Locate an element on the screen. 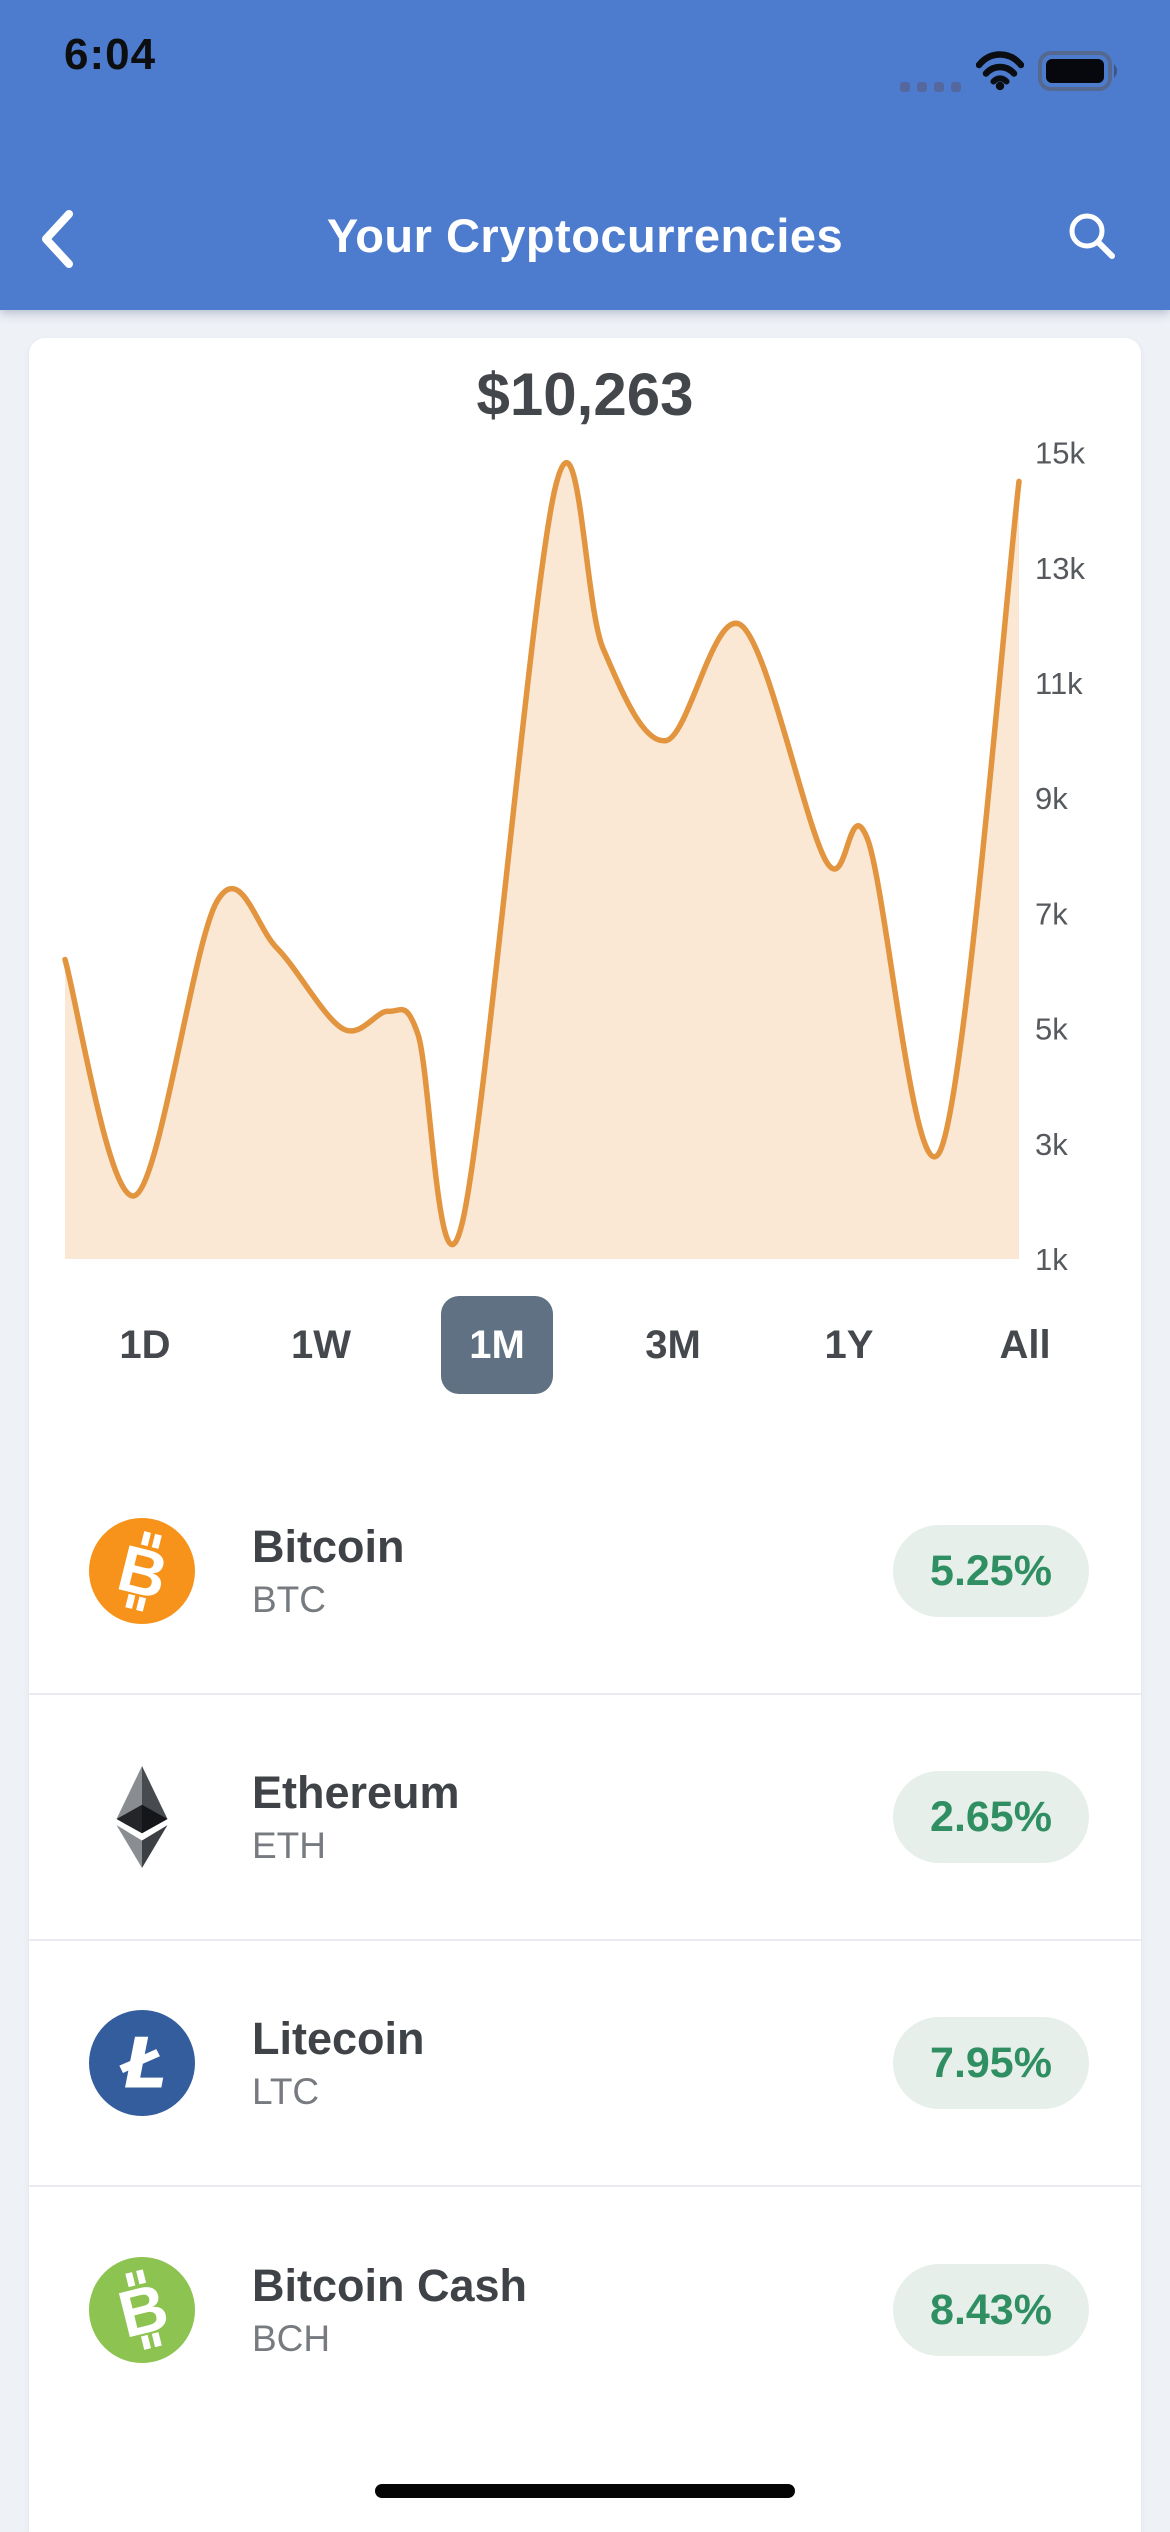 Image resolution: width=1170 pixels, height=2532 pixels. battery-icon is located at coordinates (1079, 73).